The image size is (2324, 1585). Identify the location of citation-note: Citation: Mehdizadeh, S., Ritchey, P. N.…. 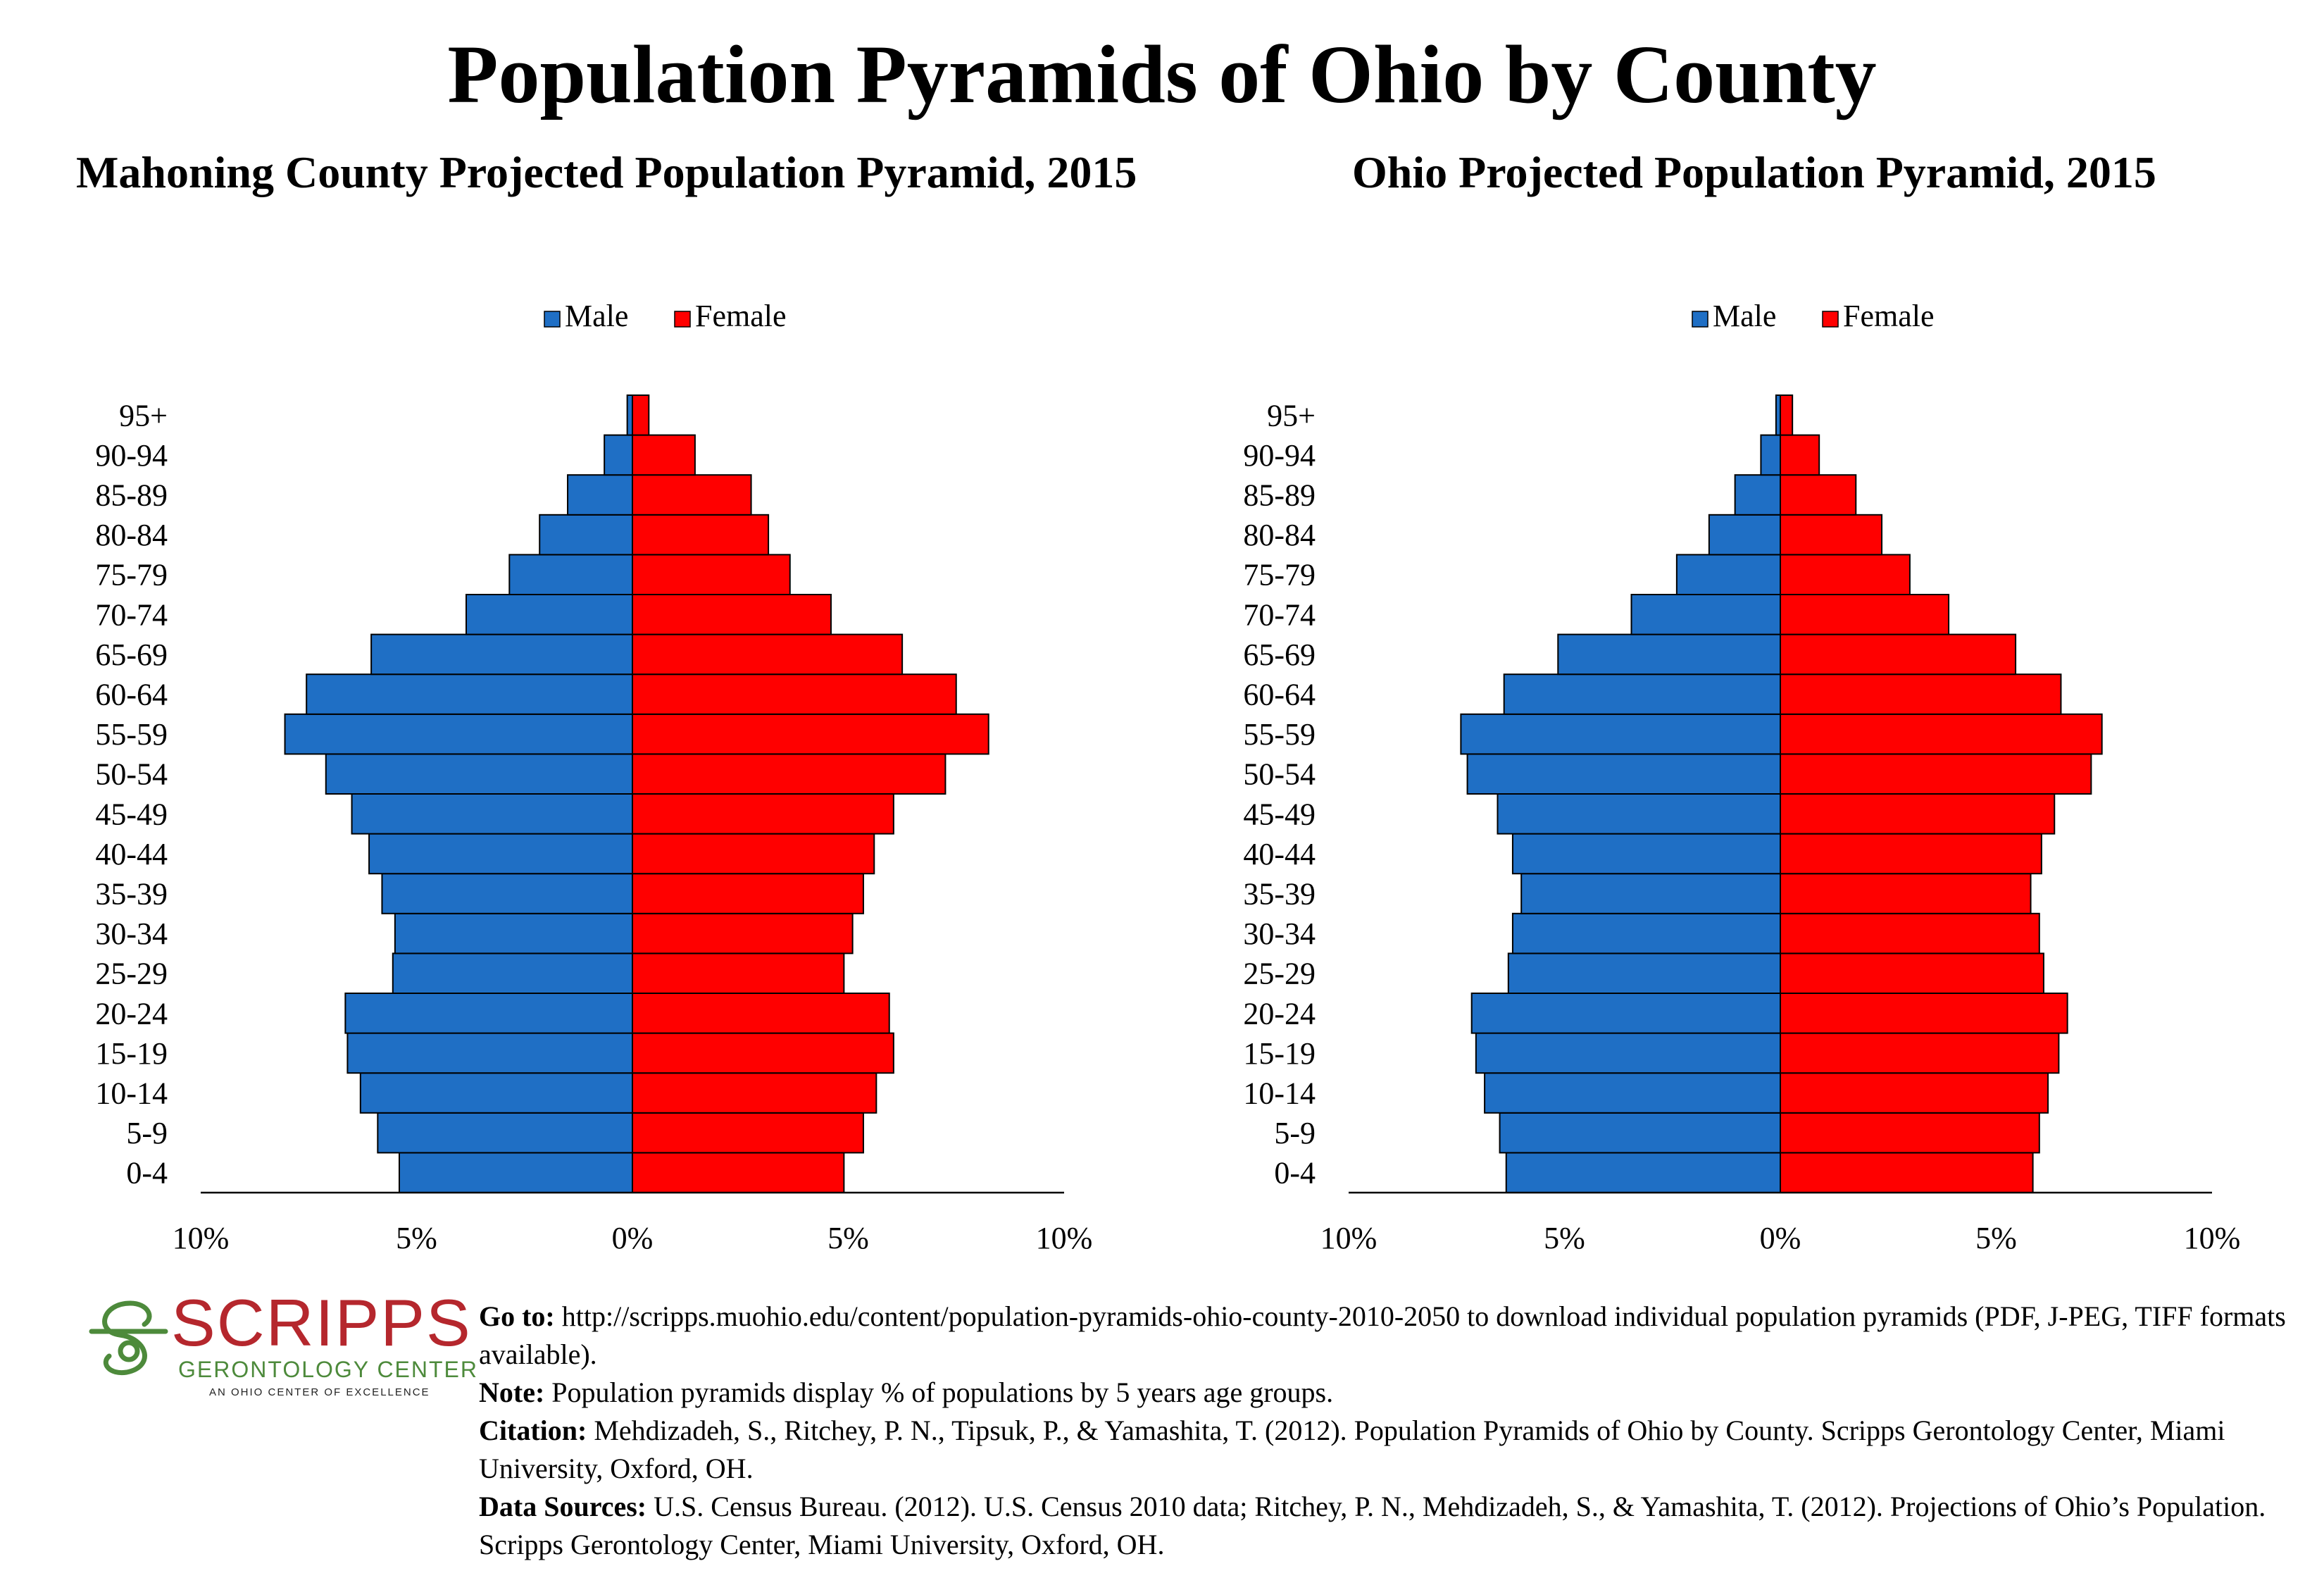
(1394, 1450).